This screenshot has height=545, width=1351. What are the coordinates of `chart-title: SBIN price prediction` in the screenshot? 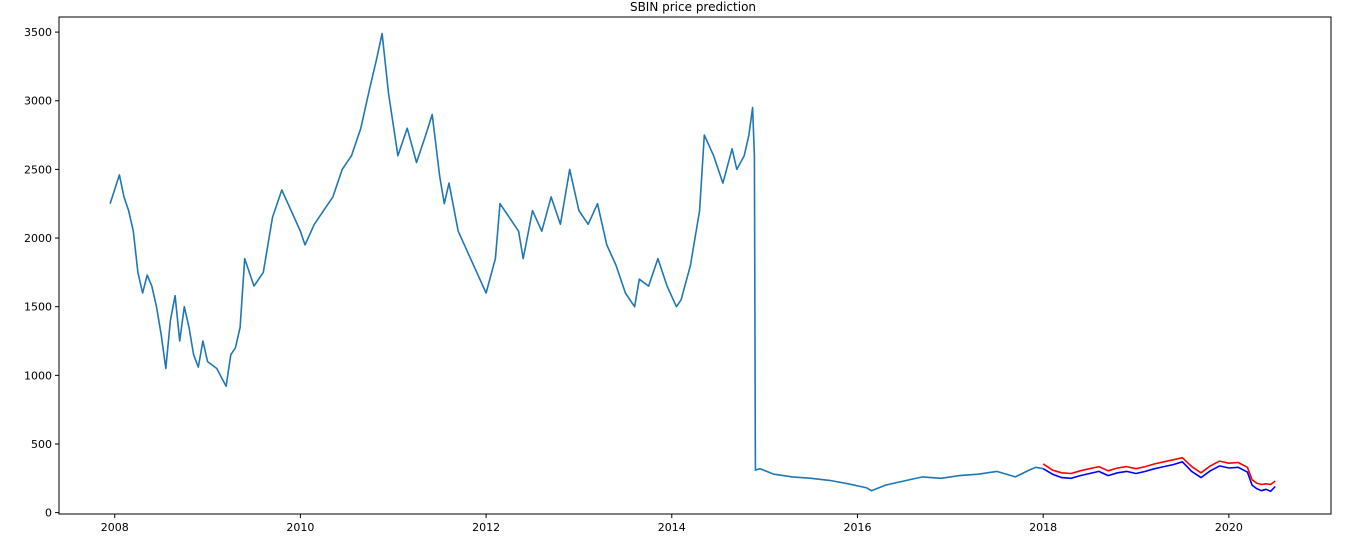 It's located at (693, 7).